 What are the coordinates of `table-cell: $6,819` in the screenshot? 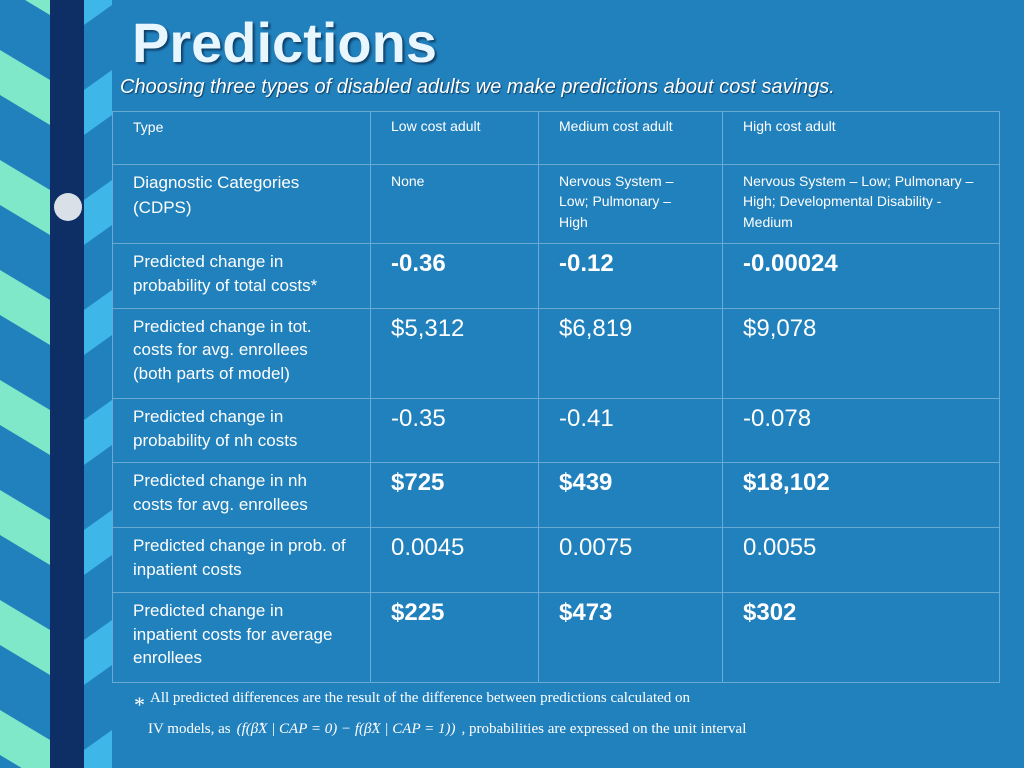 It's located at (630, 353).